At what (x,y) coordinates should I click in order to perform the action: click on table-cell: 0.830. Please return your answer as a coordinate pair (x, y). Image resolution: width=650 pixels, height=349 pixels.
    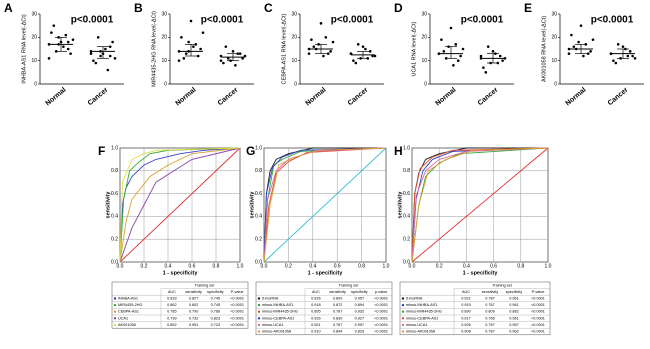
    Looking at the image, I should click on (338, 318).